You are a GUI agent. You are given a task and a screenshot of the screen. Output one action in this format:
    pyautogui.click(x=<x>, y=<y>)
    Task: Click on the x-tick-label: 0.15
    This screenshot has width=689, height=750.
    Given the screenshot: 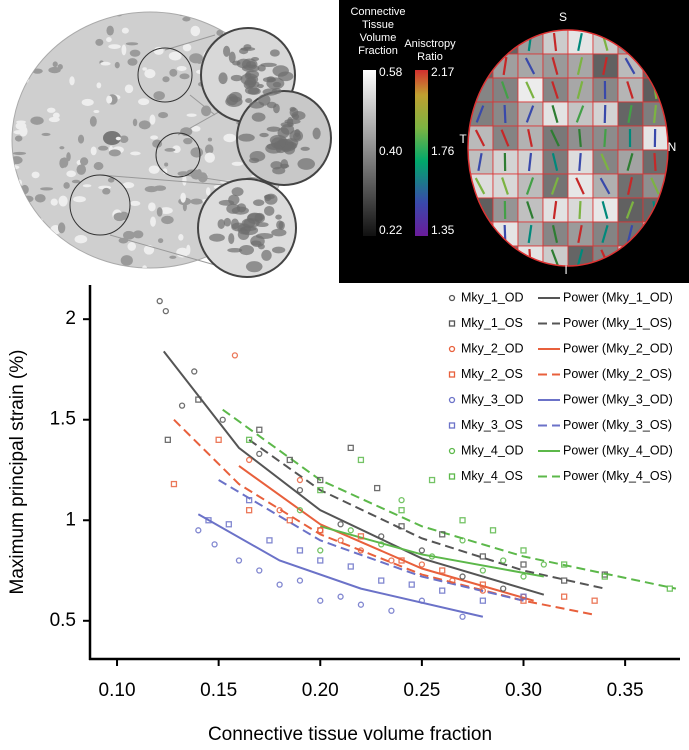 What is the action you would take?
    pyautogui.click(x=218, y=690)
    